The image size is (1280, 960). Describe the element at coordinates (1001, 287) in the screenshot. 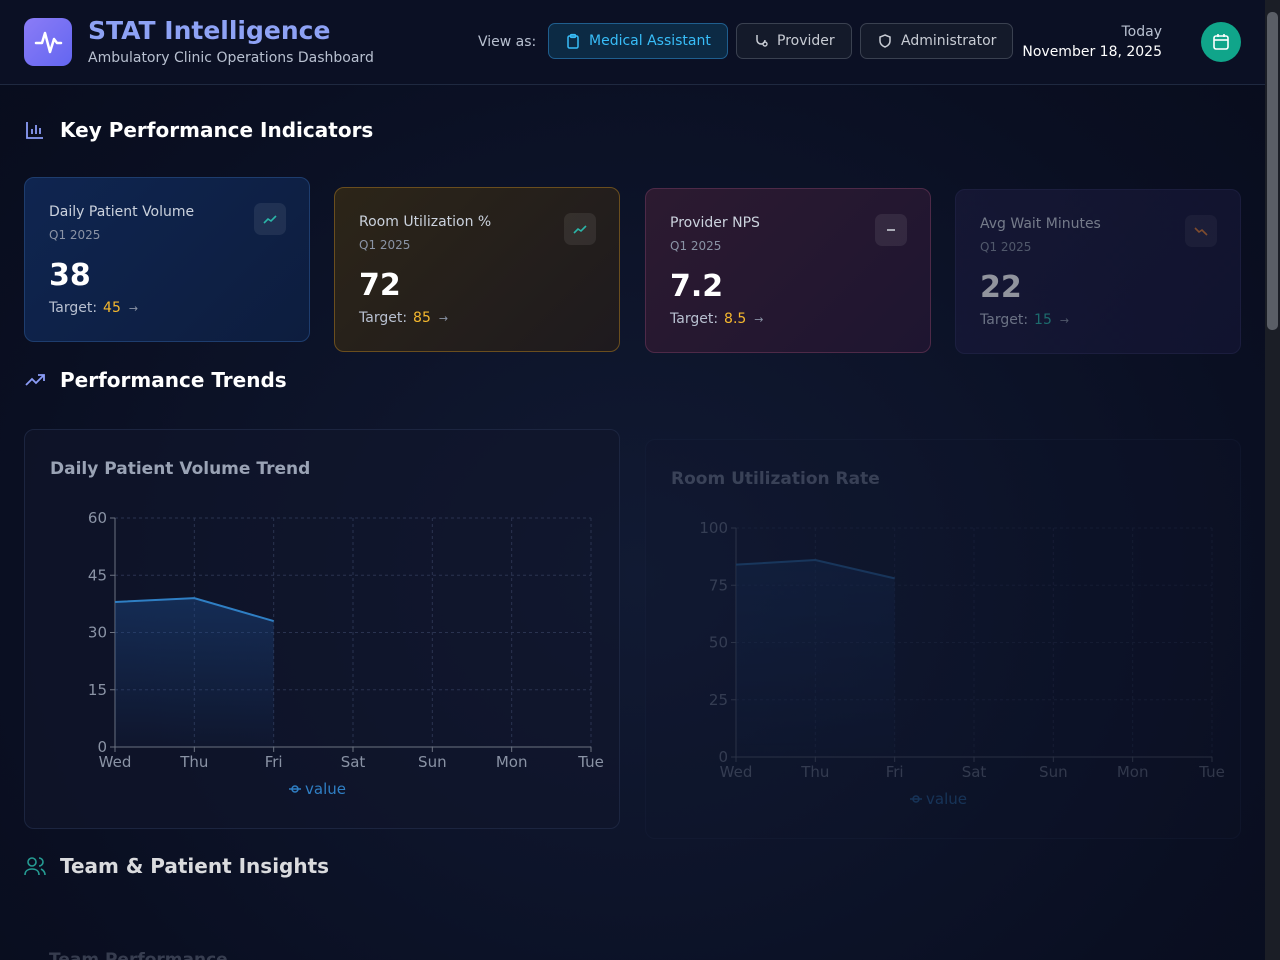

I see `kpi-value: 22` at that location.